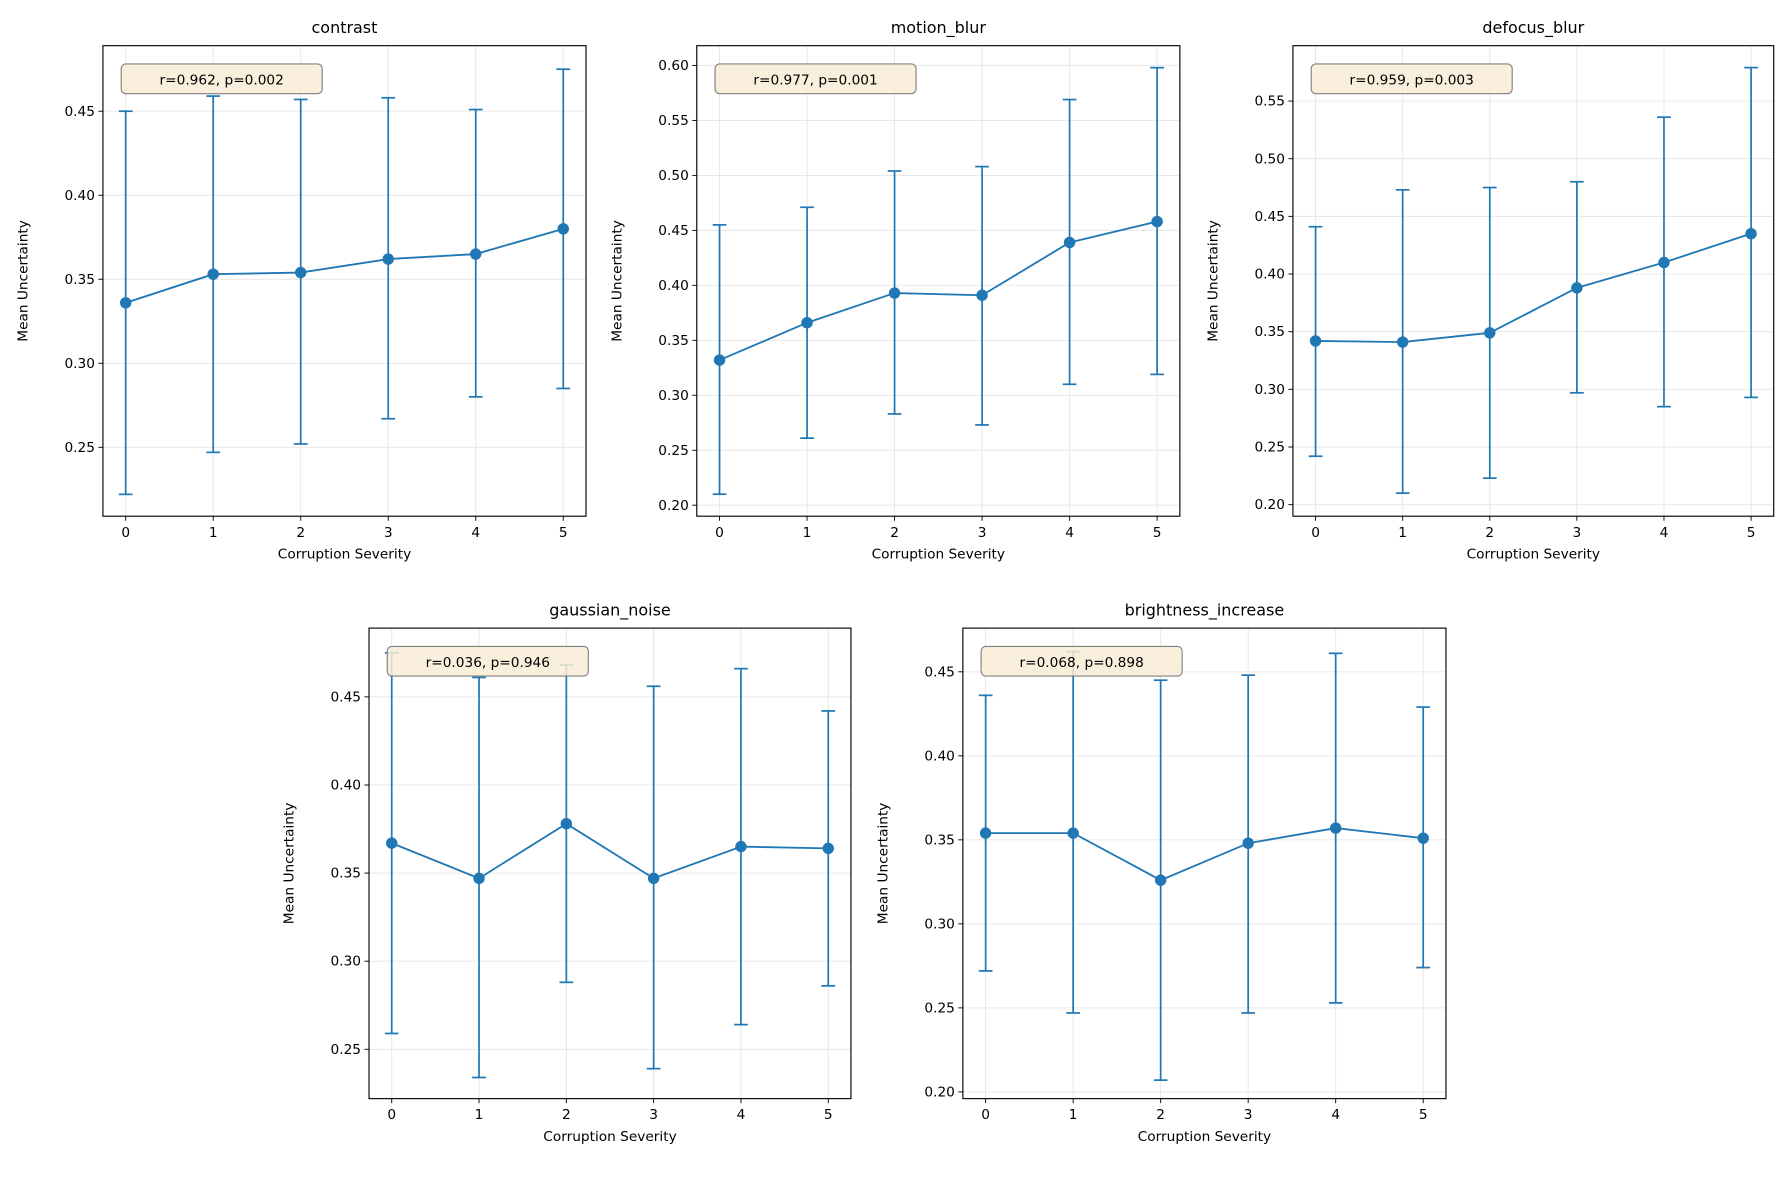 The width and height of the screenshot is (1791, 1182). I want to click on annotation-text: r=0.036, p=0.946, so click(488, 663).